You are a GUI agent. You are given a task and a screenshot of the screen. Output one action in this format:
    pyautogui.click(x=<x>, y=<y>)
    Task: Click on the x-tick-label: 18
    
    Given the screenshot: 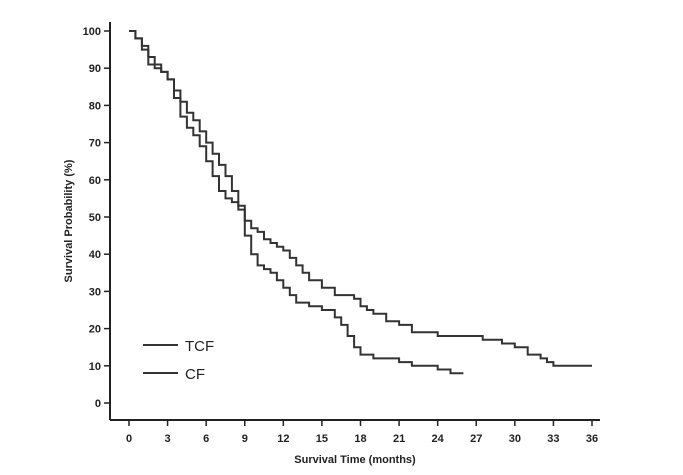 What is the action you would take?
    pyautogui.click(x=360, y=439)
    